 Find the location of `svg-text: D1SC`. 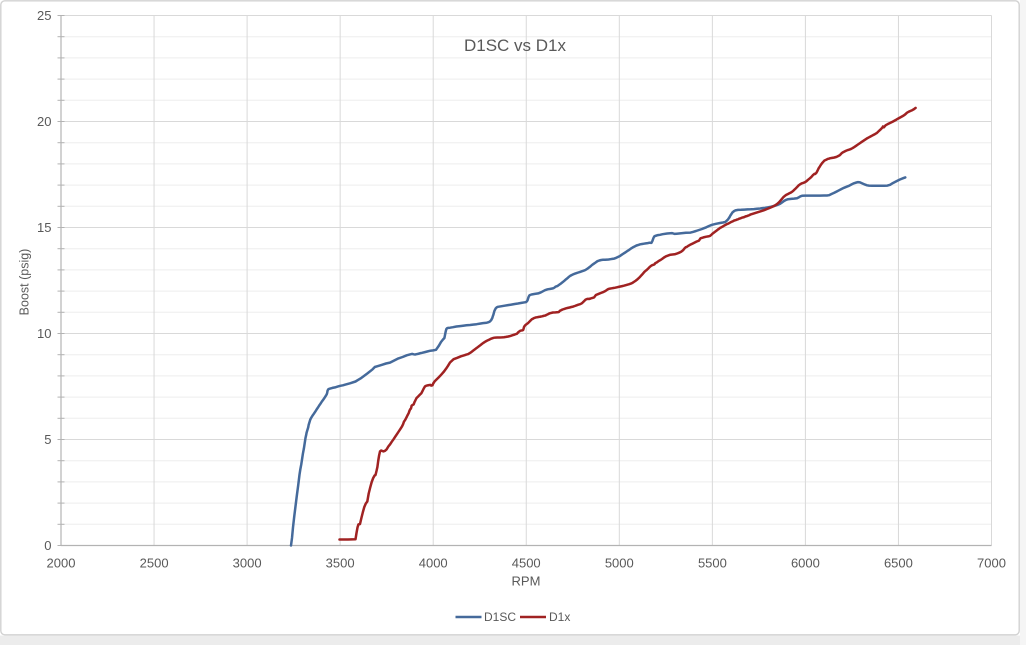

svg-text: D1SC is located at coordinates (500, 617).